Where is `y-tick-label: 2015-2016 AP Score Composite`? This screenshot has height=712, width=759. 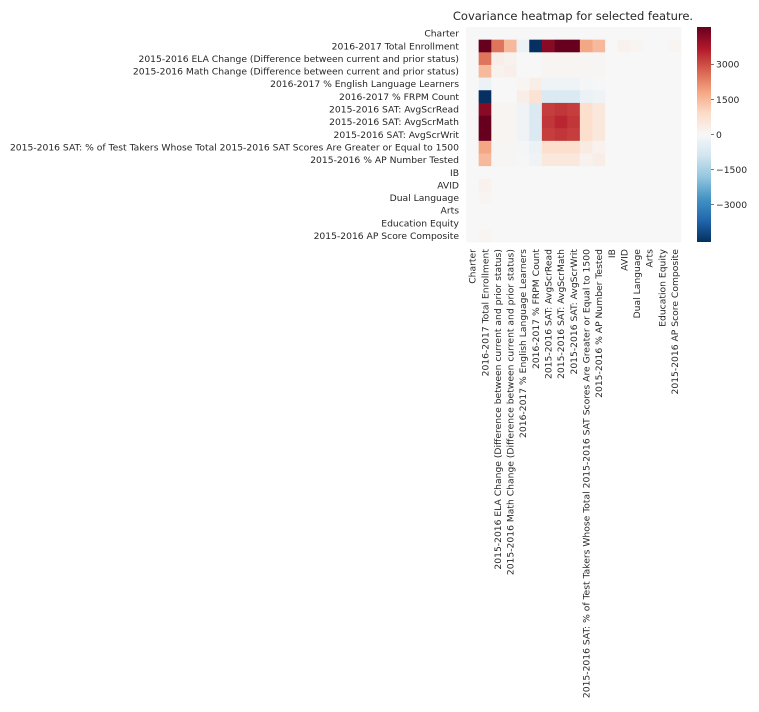 y-tick-label: 2015-2016 AP Score Composite is located at coordinates (387, 236).